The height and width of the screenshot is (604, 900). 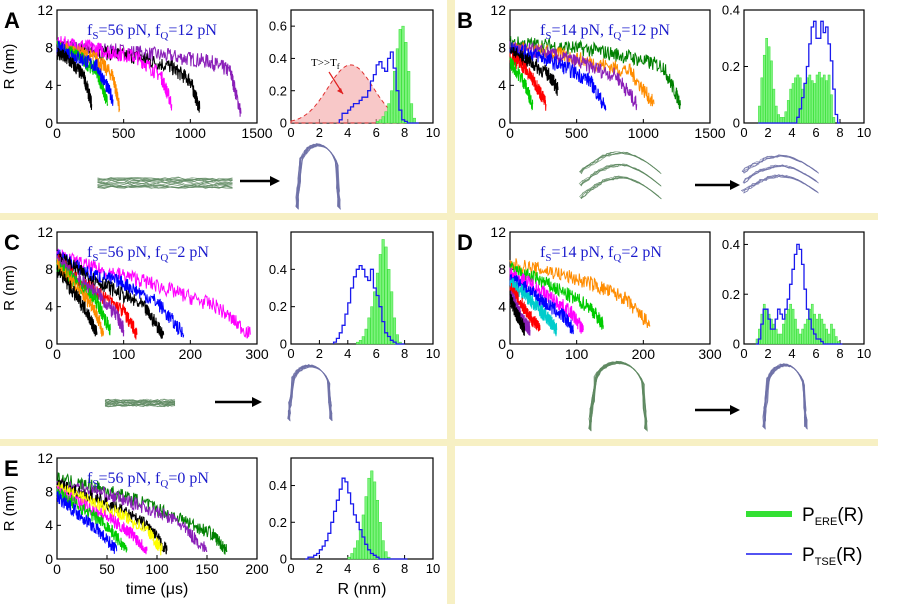 I want to click on force-annotation: fS=14 pN, fQ=2 pN, so click(x=601, y=254).